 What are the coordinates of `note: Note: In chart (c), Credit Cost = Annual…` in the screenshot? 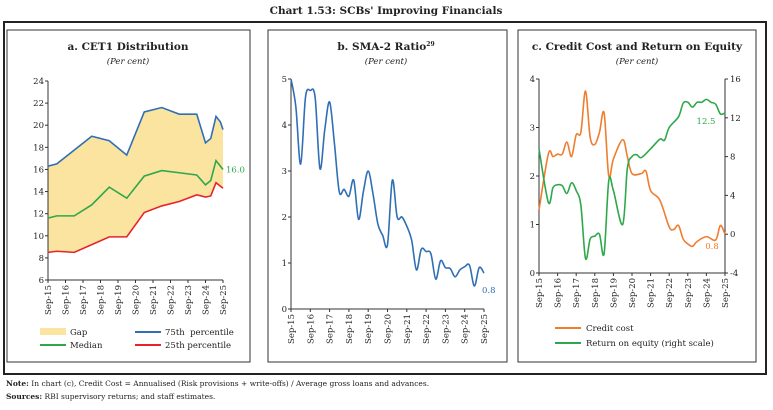 It's located at (217, 383).